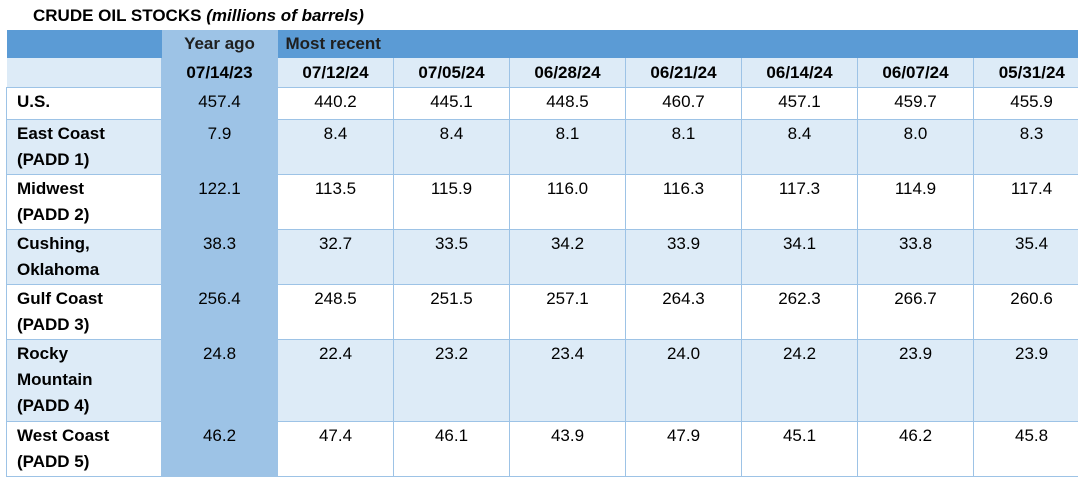 The width and height of the screenshot is (1078, 488). I want to click on table-cell: 122.1, so click(219, 202).